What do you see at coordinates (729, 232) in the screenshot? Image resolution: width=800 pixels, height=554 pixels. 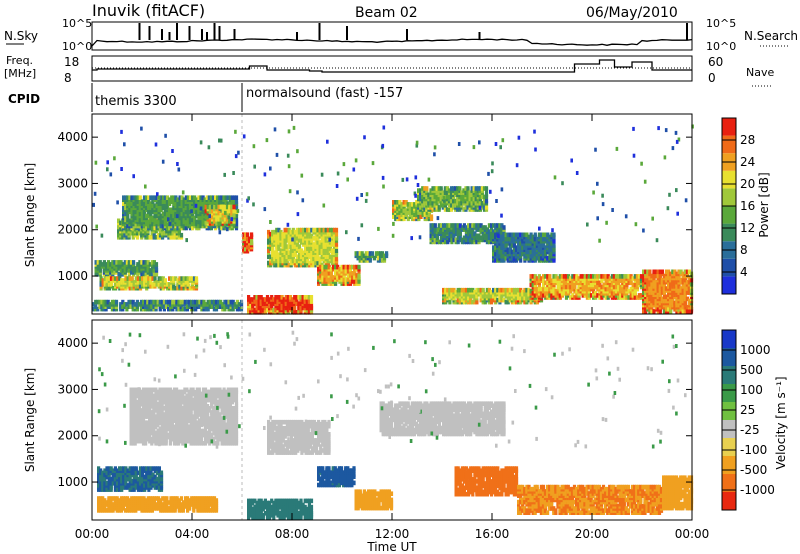 I see `colorbar-segment` at bounding box center [729, 232].